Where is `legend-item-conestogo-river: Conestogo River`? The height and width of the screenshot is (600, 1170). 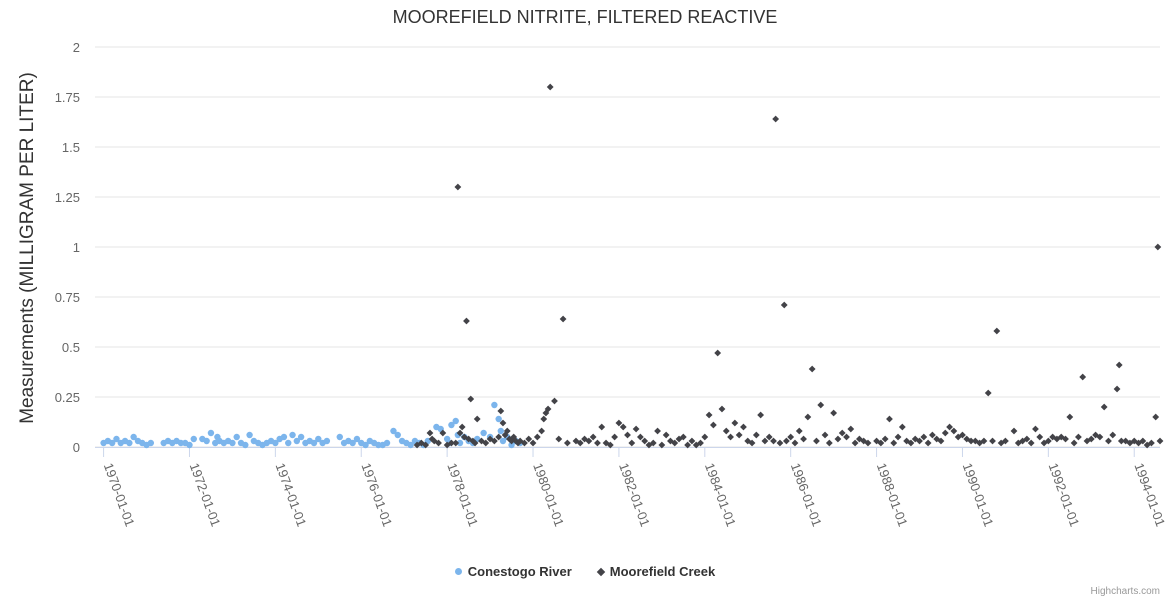 legend-item-conestogo-river: Conestogo River is located at coordinates (513, 571).